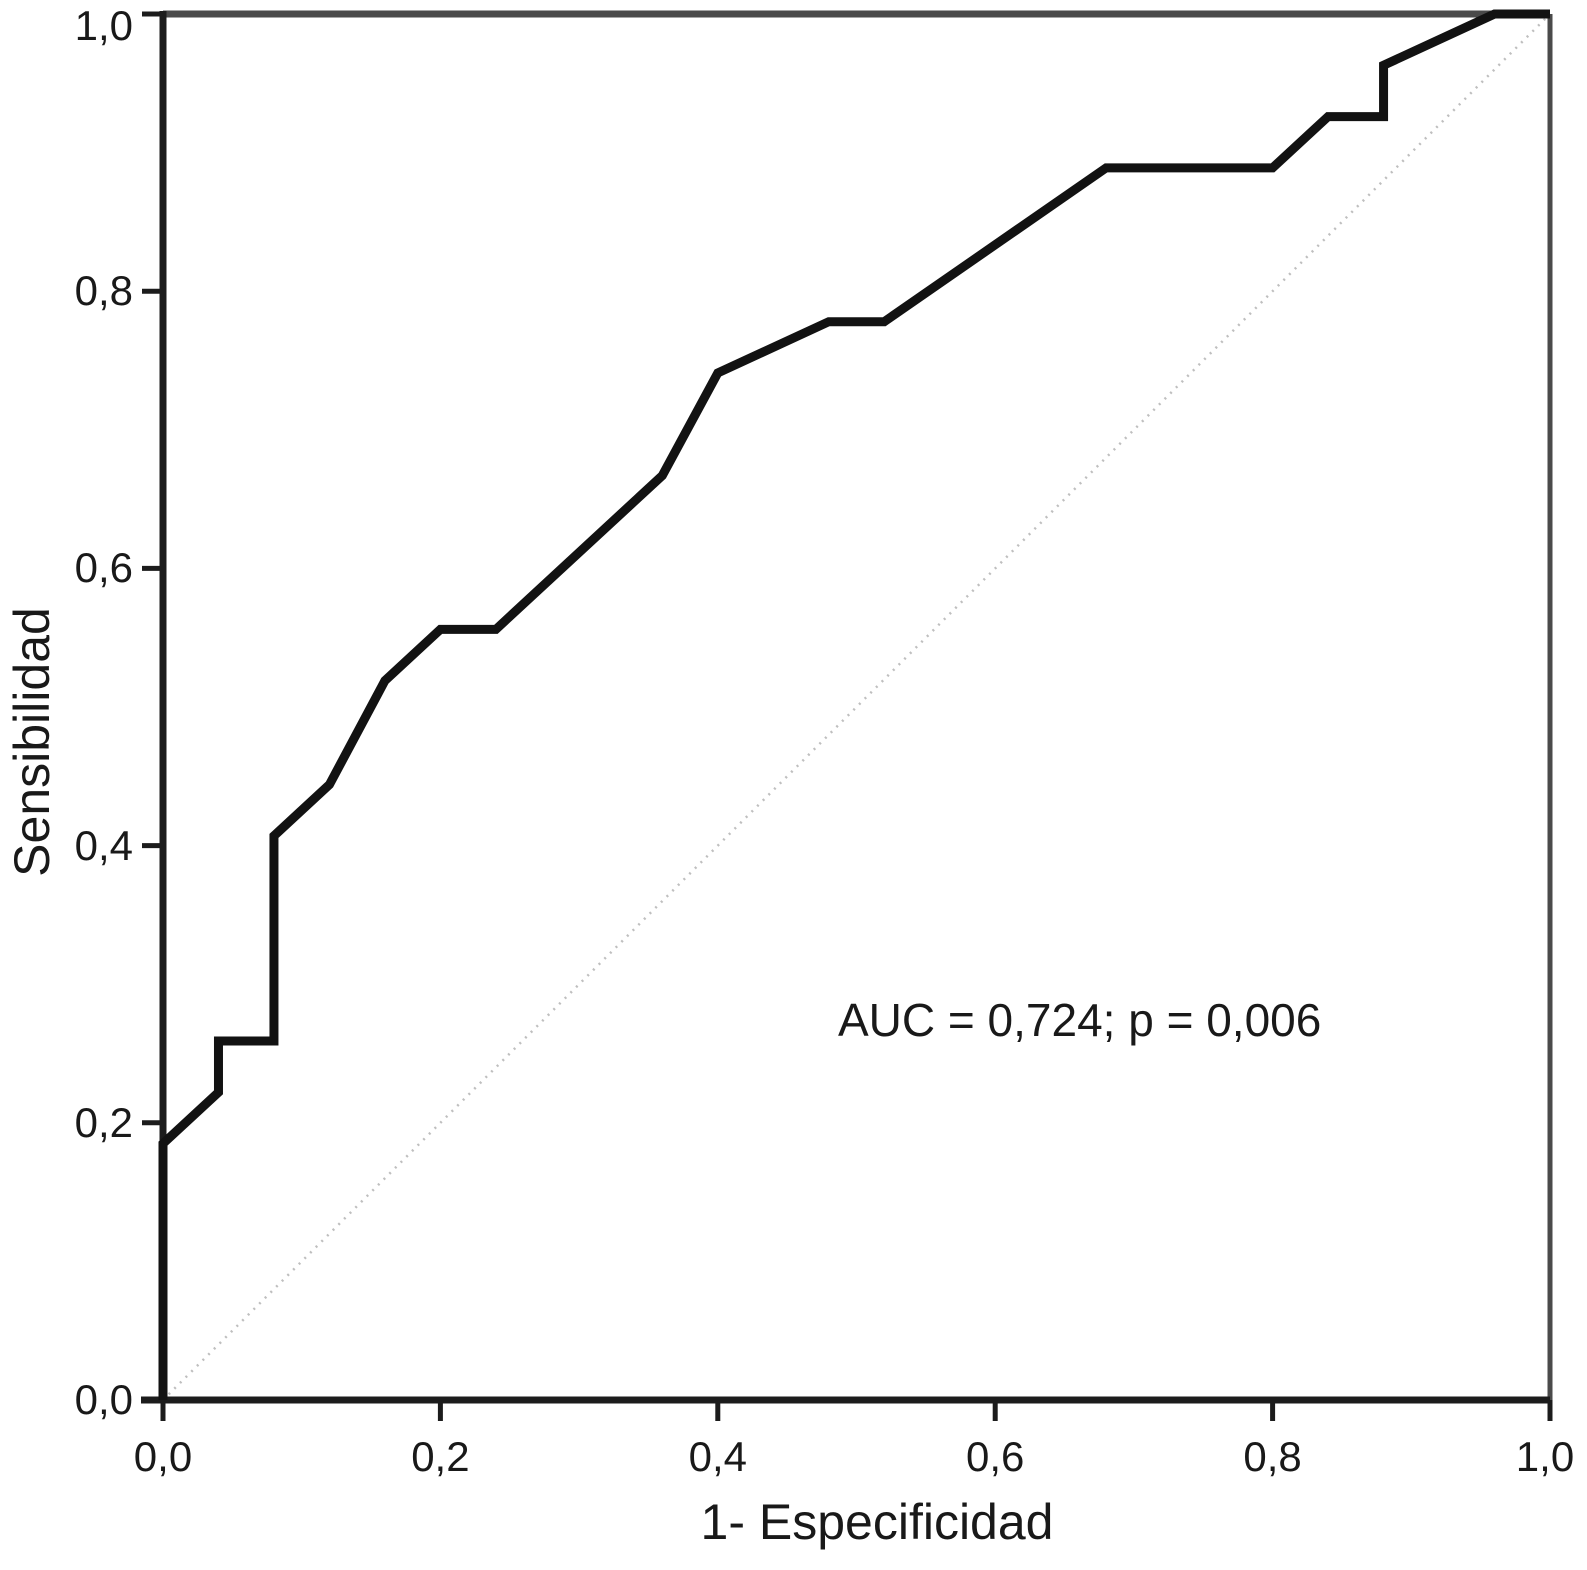  I want to click on y-axis-title: Sensibilidad, so click(32, 742).